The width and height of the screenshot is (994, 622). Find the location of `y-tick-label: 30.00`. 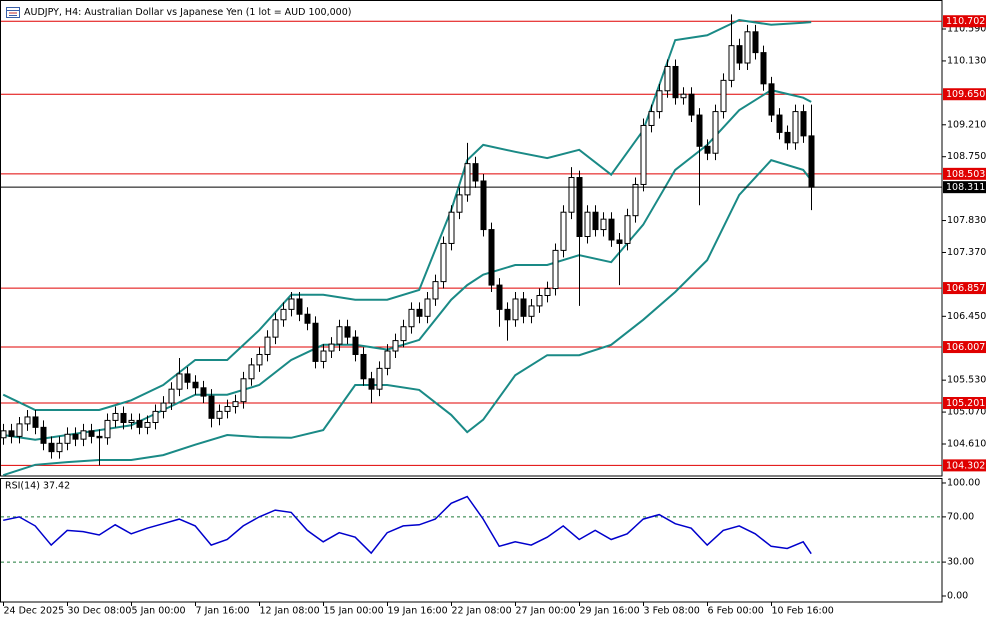

y-tick-label: 30.00 is located at coordinates (960, 562).